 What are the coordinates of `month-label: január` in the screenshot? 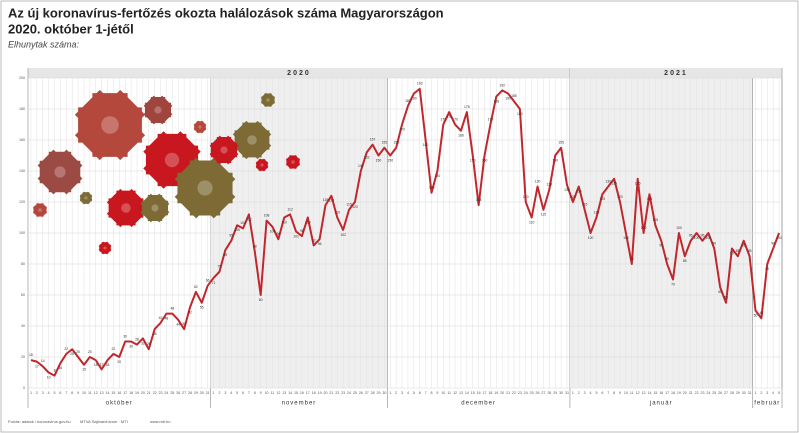 It's located at (661, 404).